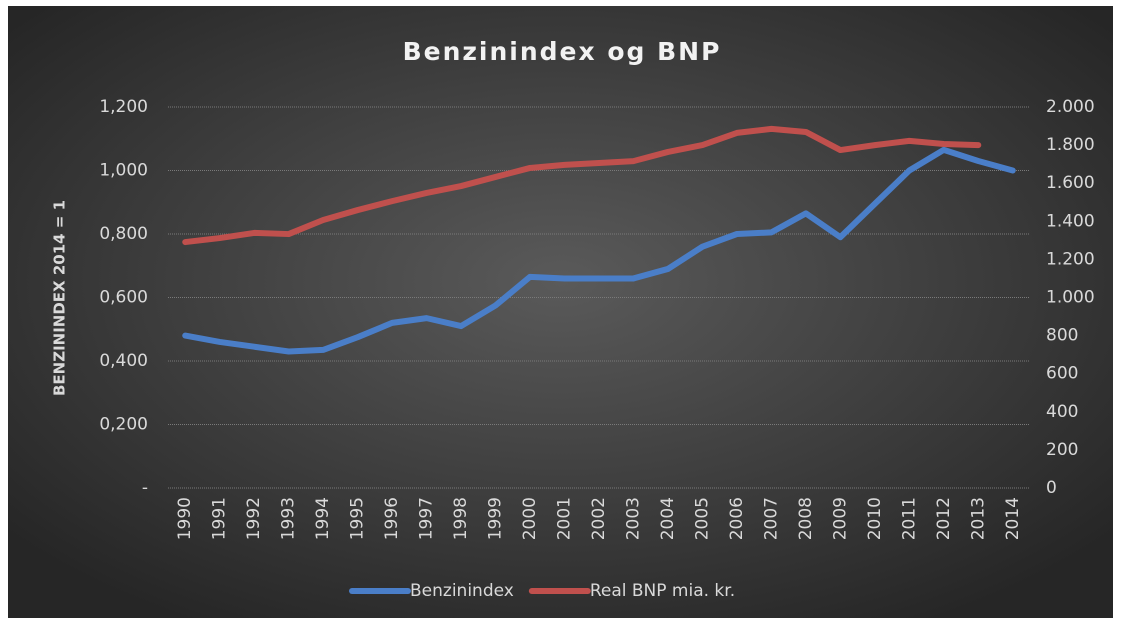 Image resolution: width=1123 pixels, height=624 pixels. Describe the element at coordinates (565, 518) in the screenshot. I see `x-tick-label: 2001` at that location.